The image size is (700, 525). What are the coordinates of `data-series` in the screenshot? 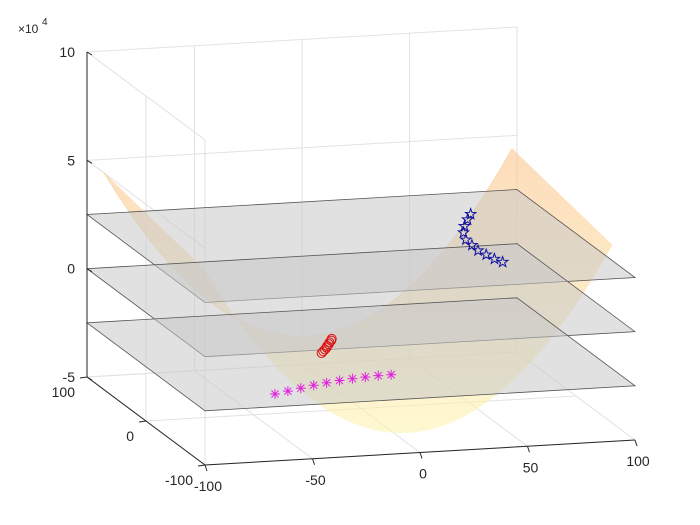 It's located at (390, 303).